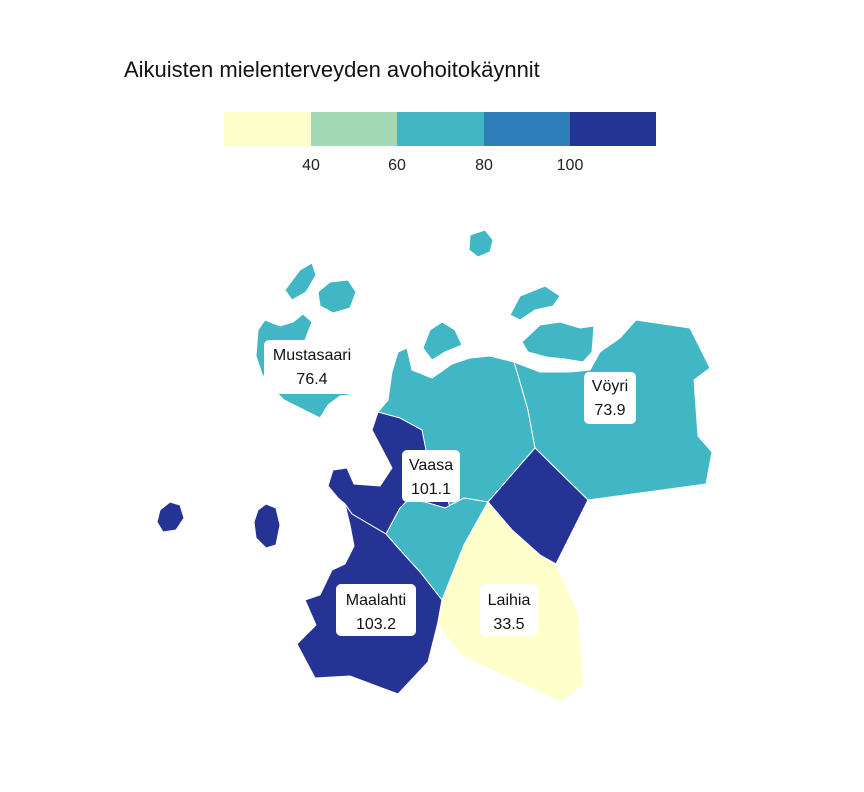 The width and height of the screenshot is (864, 792). Describe the element at coordinates (609, 410) in the screenshot. I see `region-value-label: 73.9` at that location.